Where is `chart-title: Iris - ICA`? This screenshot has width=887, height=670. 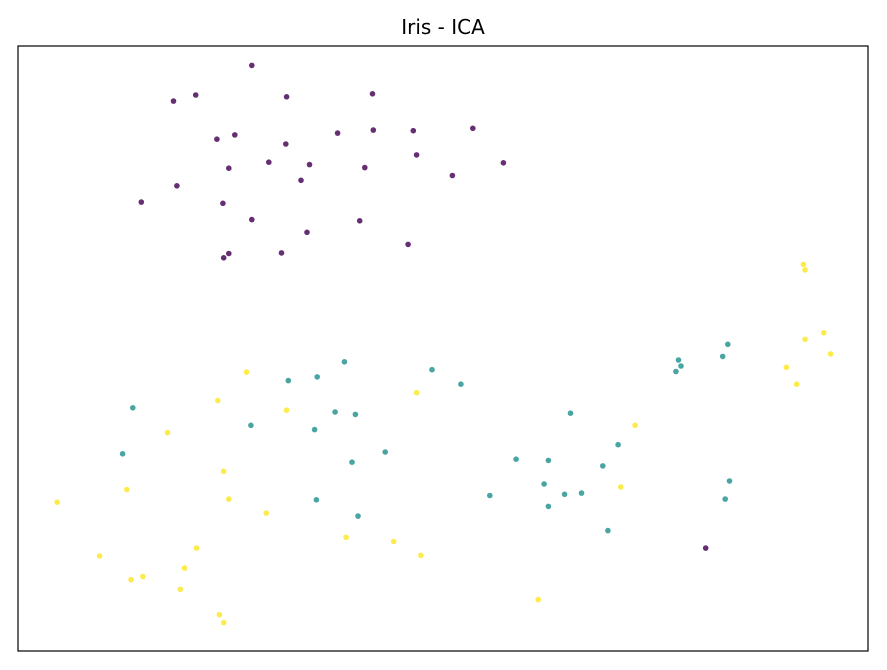 chart-title: Iris - ICA is located at coordinates (443, 27).